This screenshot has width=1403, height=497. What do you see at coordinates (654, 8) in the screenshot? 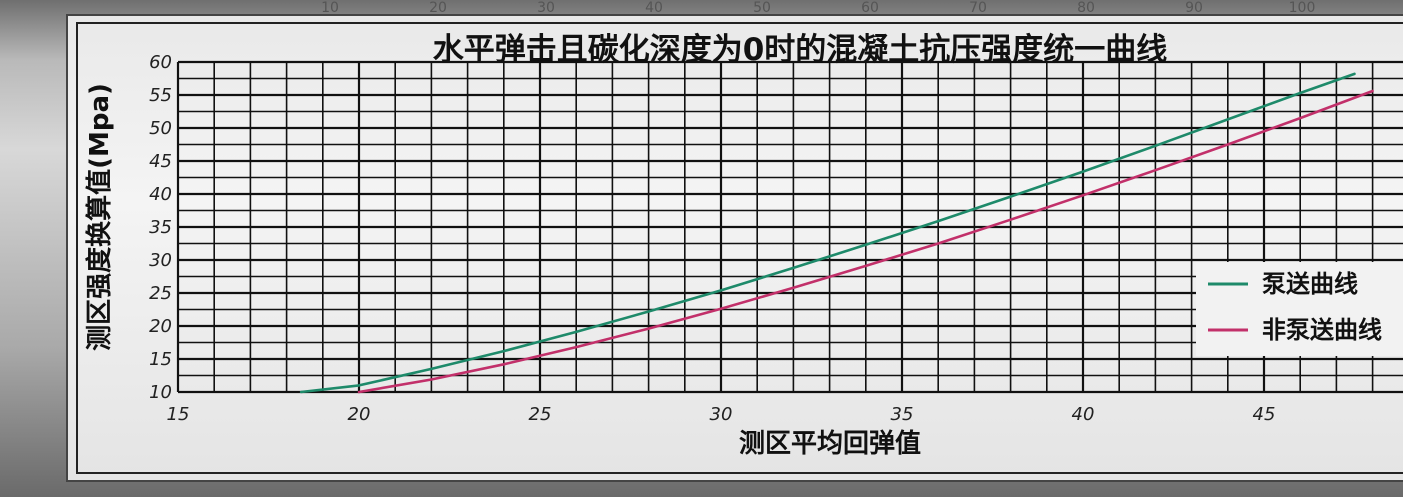
I see `top-ruler-label: 40` at bounding box center [654, 8].